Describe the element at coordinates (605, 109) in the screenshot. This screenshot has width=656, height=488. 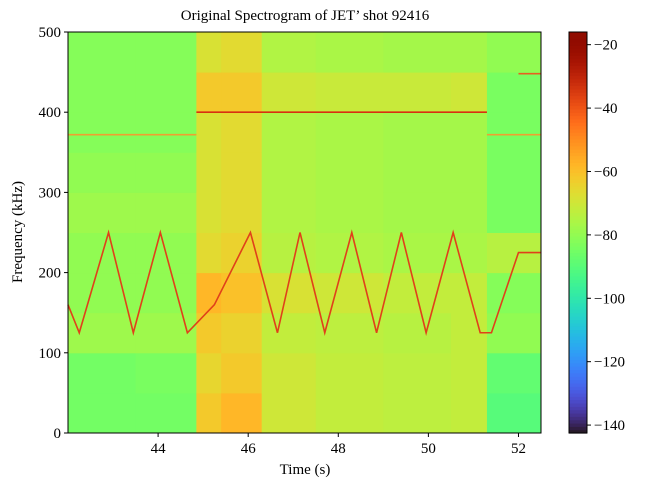
I see `colorbar-tick-label: −40` at that location.